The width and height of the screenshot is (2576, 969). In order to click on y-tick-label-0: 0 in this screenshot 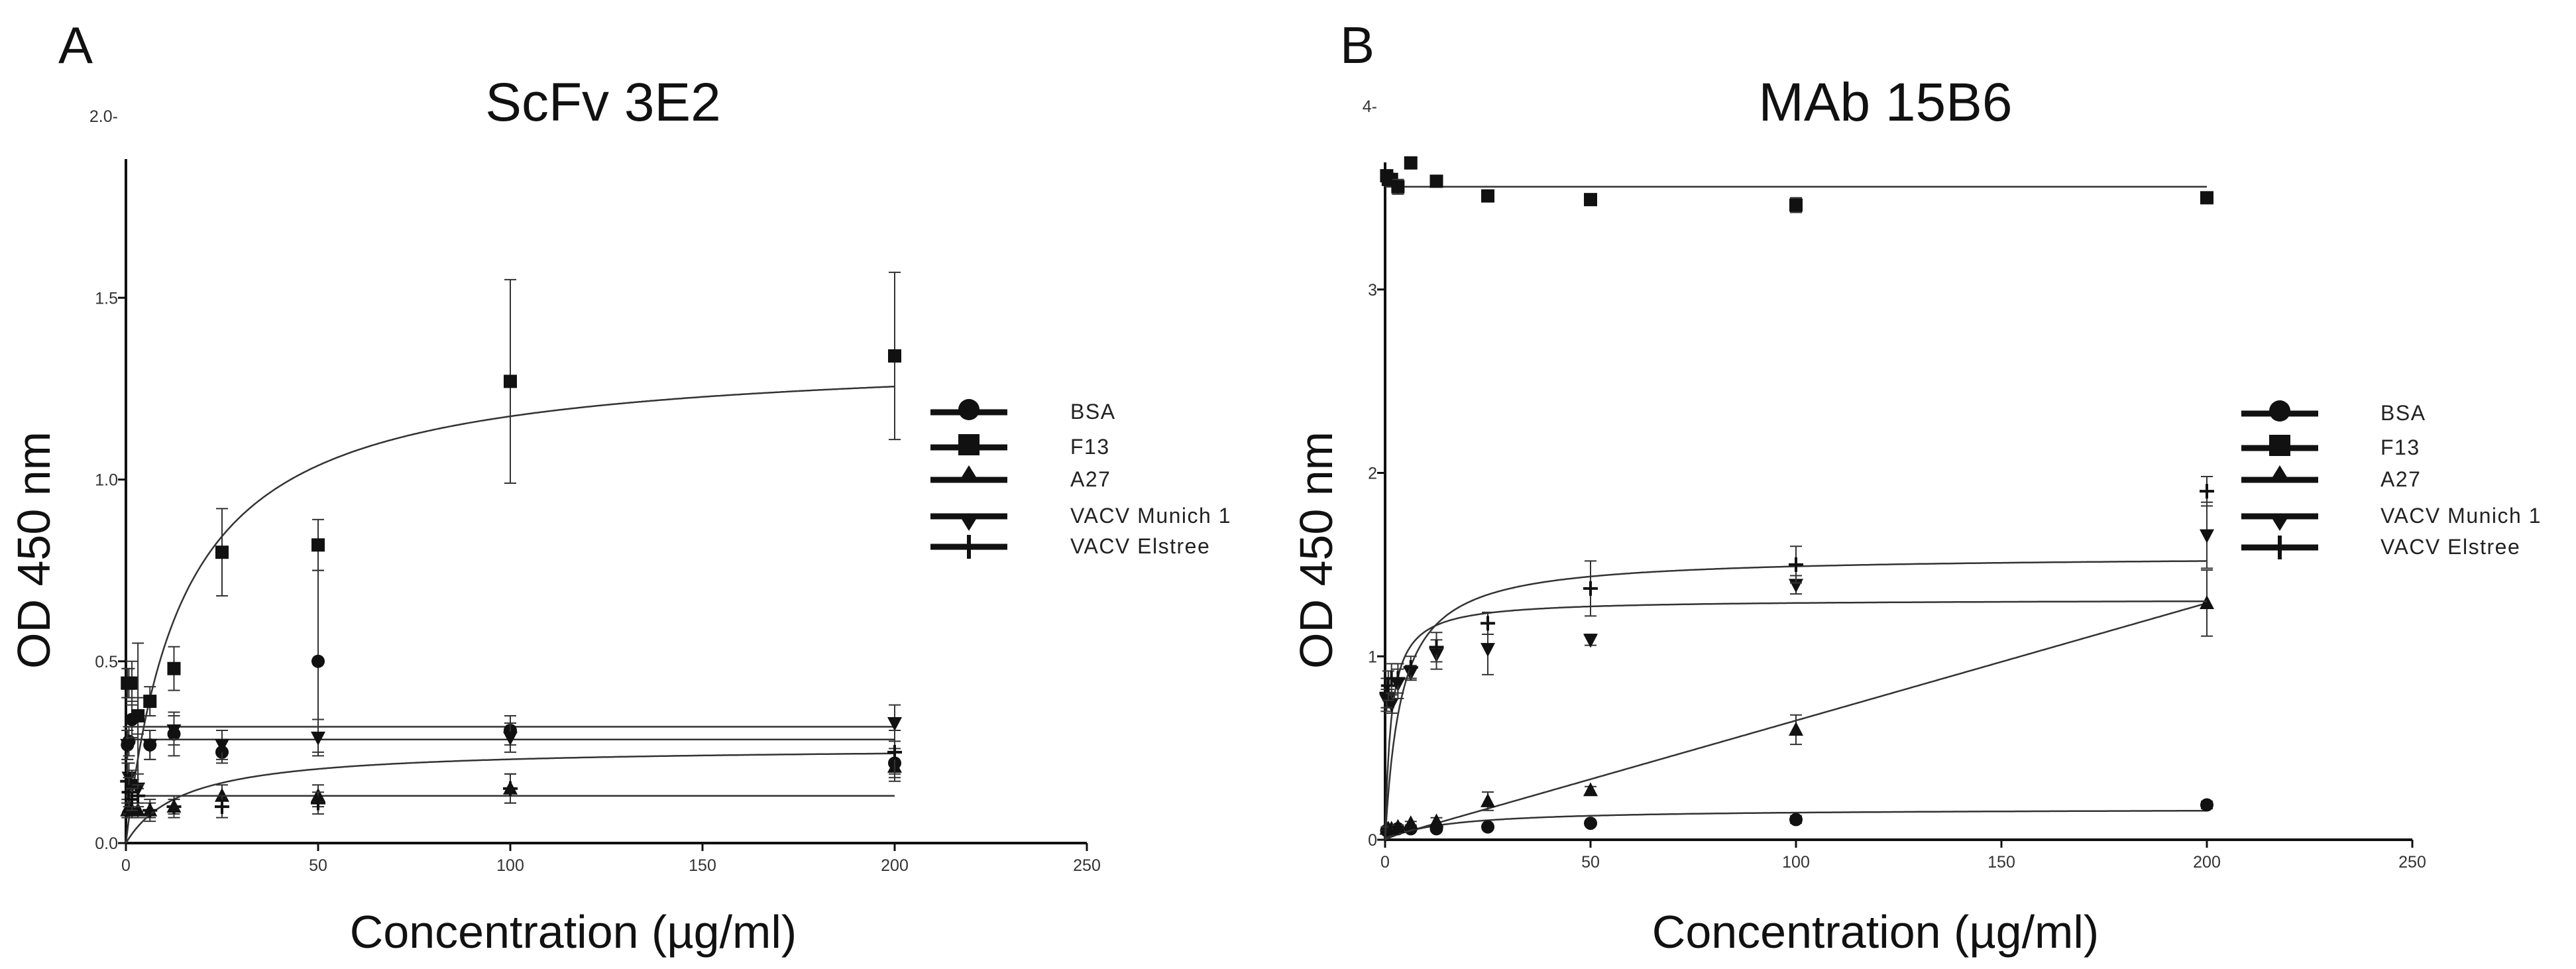, I will do `click(1372, 840)`.